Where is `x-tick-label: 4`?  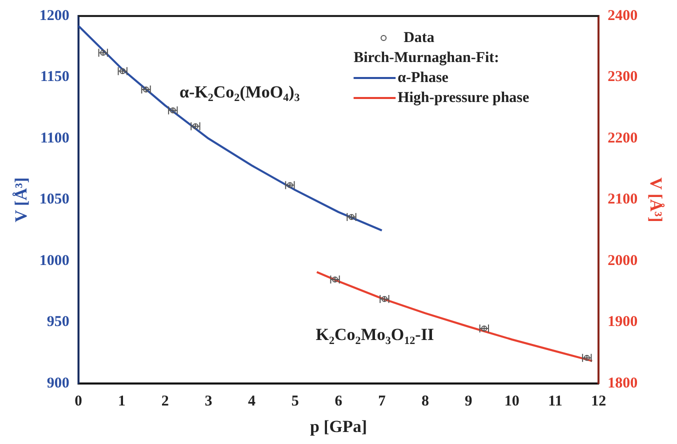 x-tick-label: 4 is located at coordinates (252, 401).